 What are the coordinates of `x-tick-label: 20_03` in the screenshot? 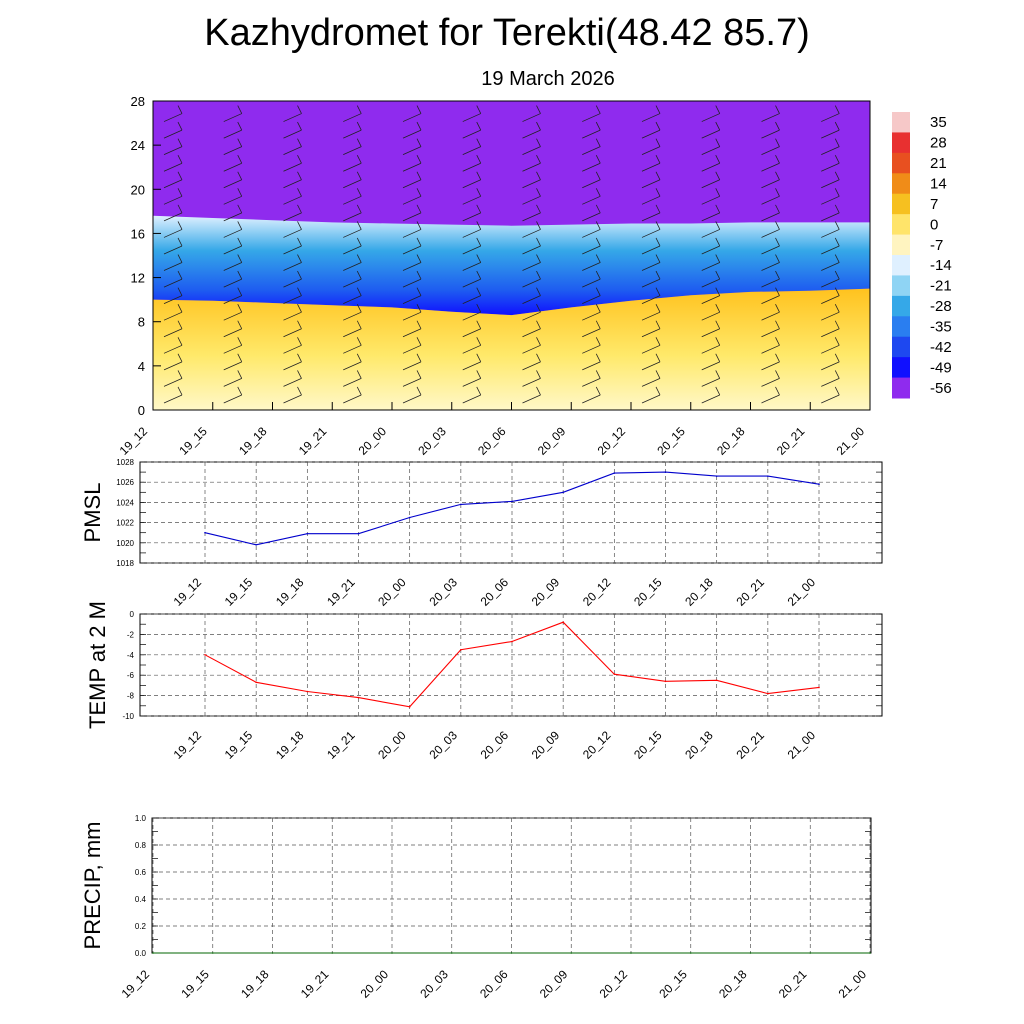 It's located at (443, 592).